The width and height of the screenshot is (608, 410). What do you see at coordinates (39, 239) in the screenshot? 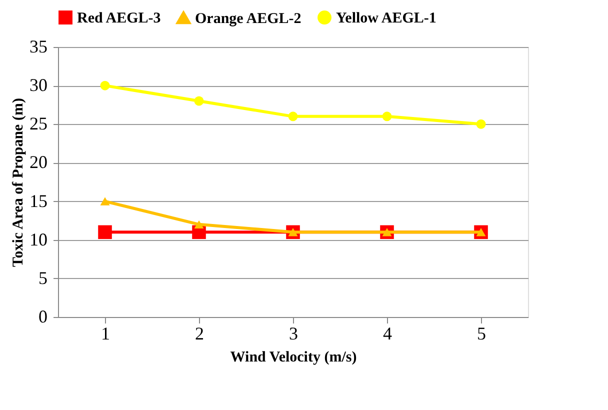
I see `y-tick-label: 10` at bounding box center [39, 239].